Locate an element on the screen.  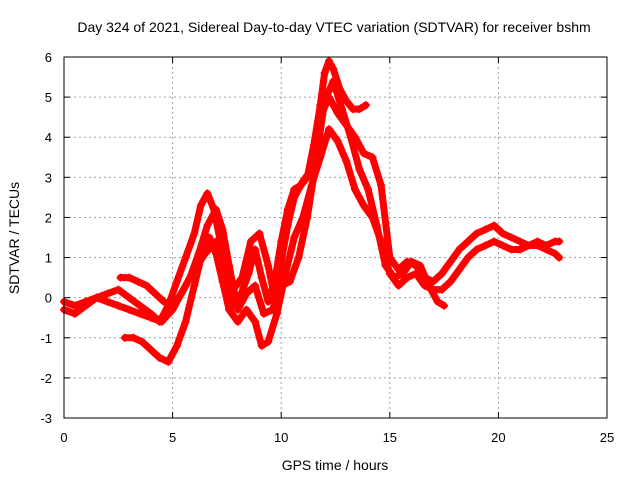
x-axis-label: GPS time / hours is located at coordinates (335, 465).